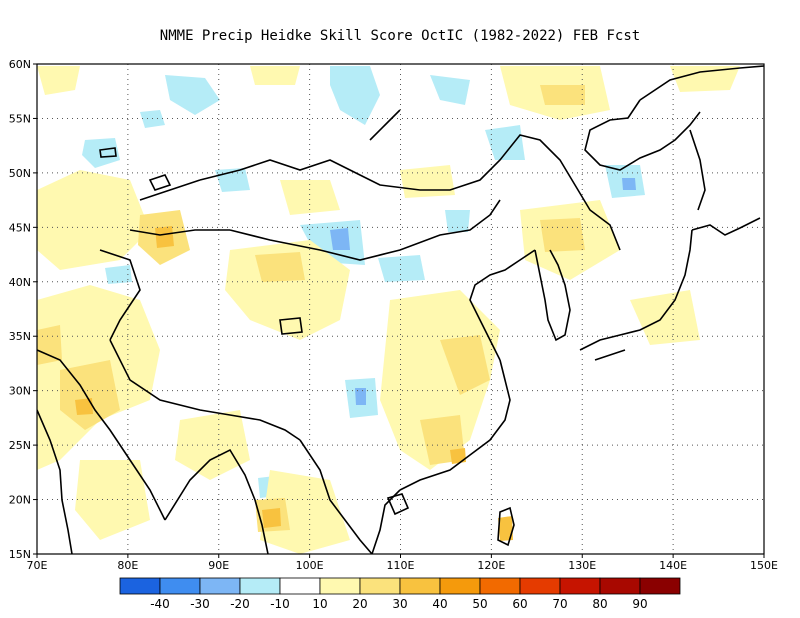  I want to click on colorbar-label: -20, so click(240, 604).